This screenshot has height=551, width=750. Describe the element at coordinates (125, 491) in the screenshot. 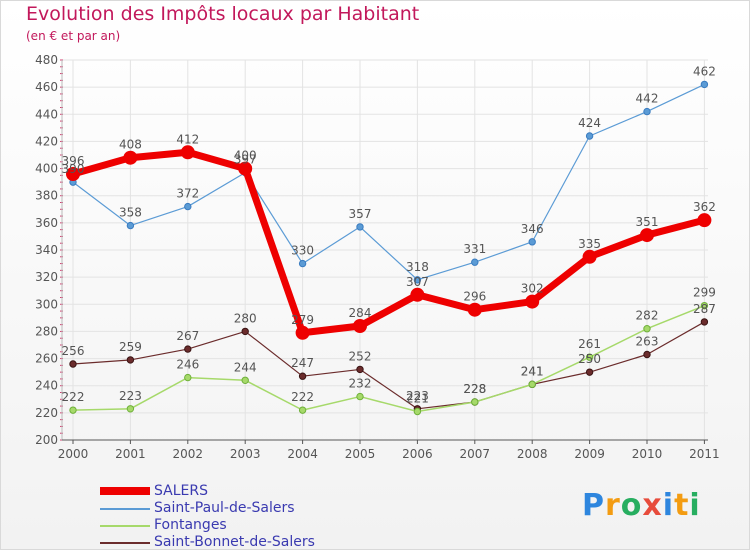

I see `legend-swatch-salers` at that location.